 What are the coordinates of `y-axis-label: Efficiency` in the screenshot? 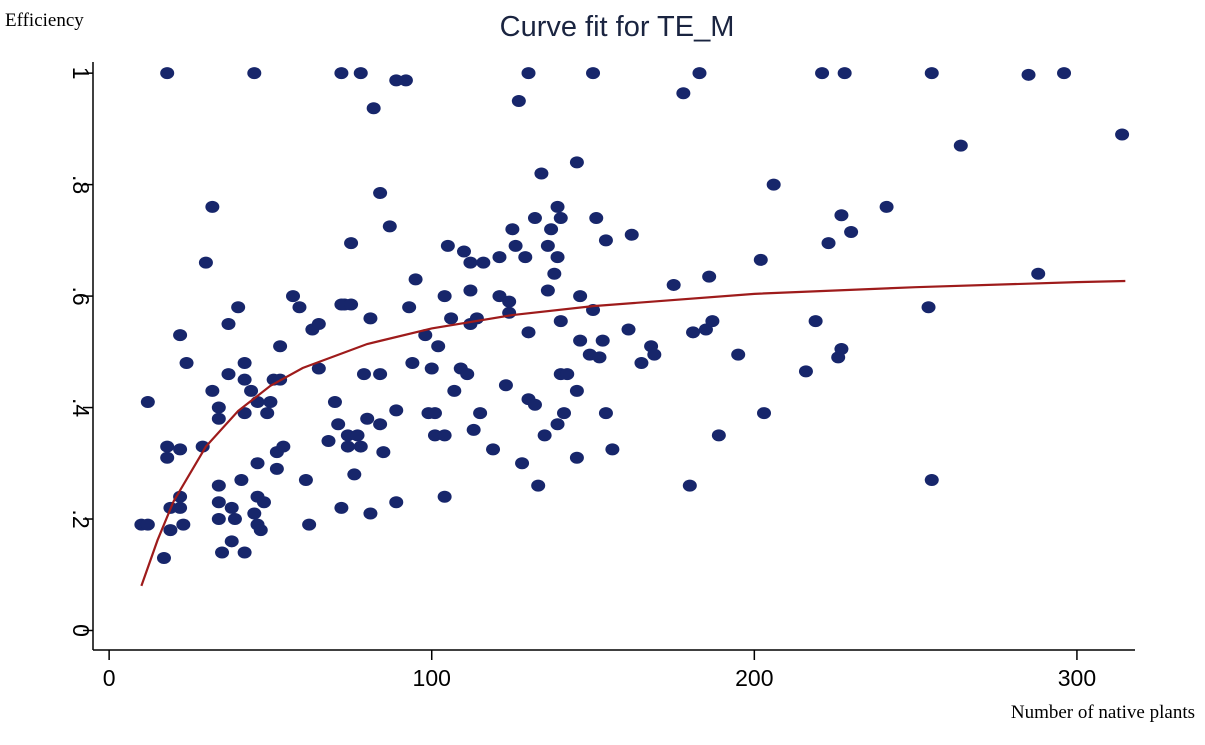 It's located at (44, 20).